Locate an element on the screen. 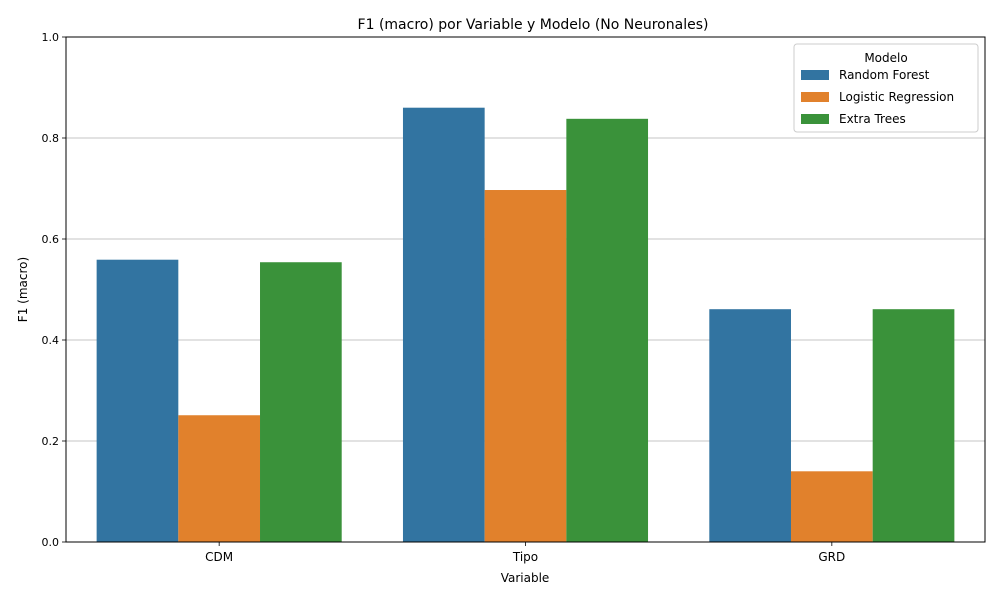 The image size is (1000, 600). bar-tipo-extra-trees is located at coordinates (607, 330).